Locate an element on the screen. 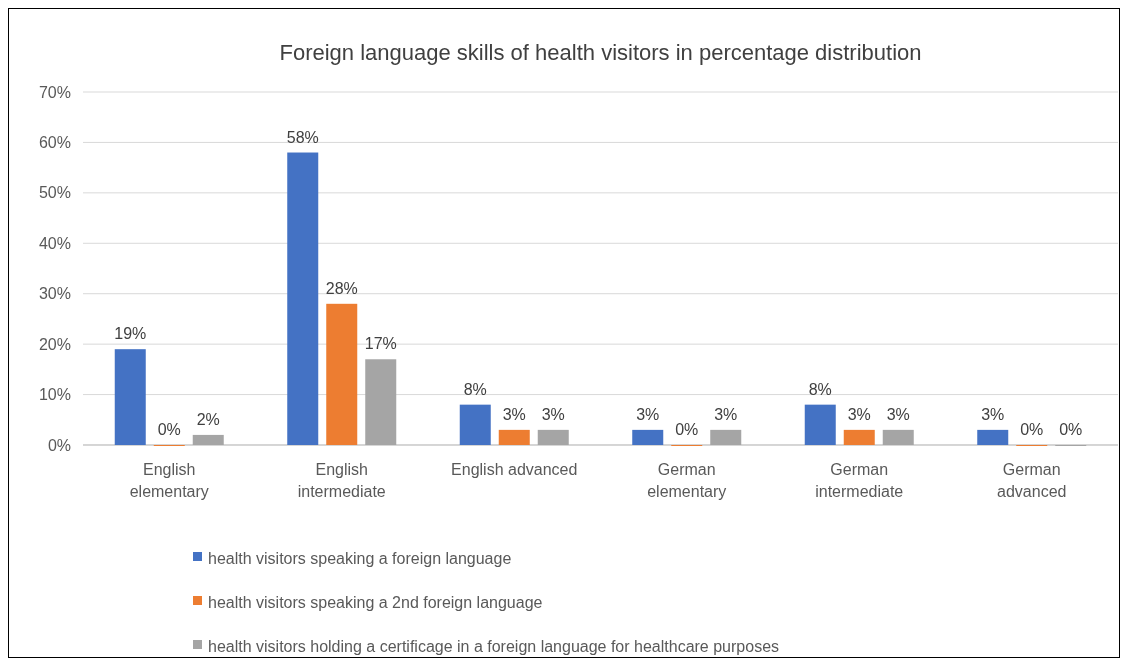 This screenshot has width=1128, height=666. y-tick-label: 10% is located at coordinates (54, 395).